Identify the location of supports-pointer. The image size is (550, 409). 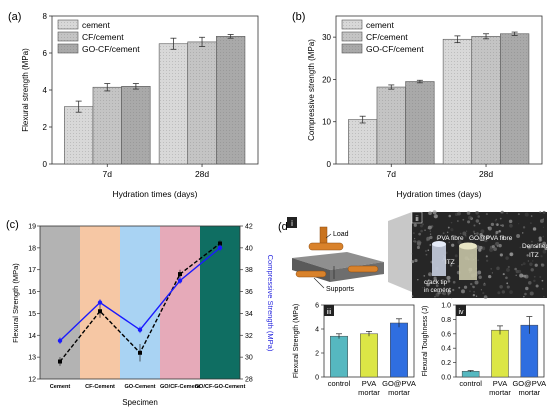
(319, 283).